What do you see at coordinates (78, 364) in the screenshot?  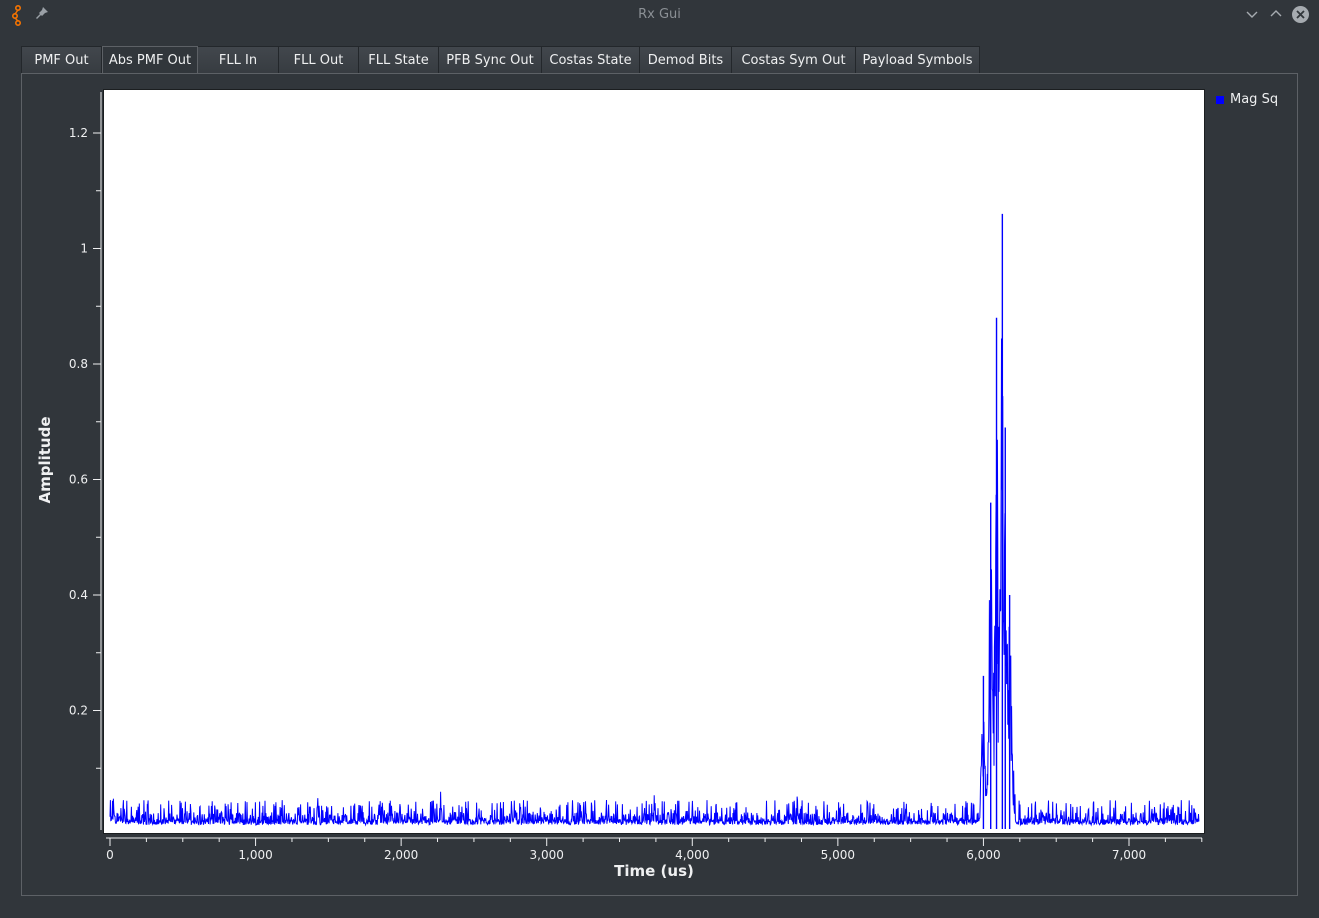 I see `y-tick-label: 0.8` at bounding box center [78, 364].